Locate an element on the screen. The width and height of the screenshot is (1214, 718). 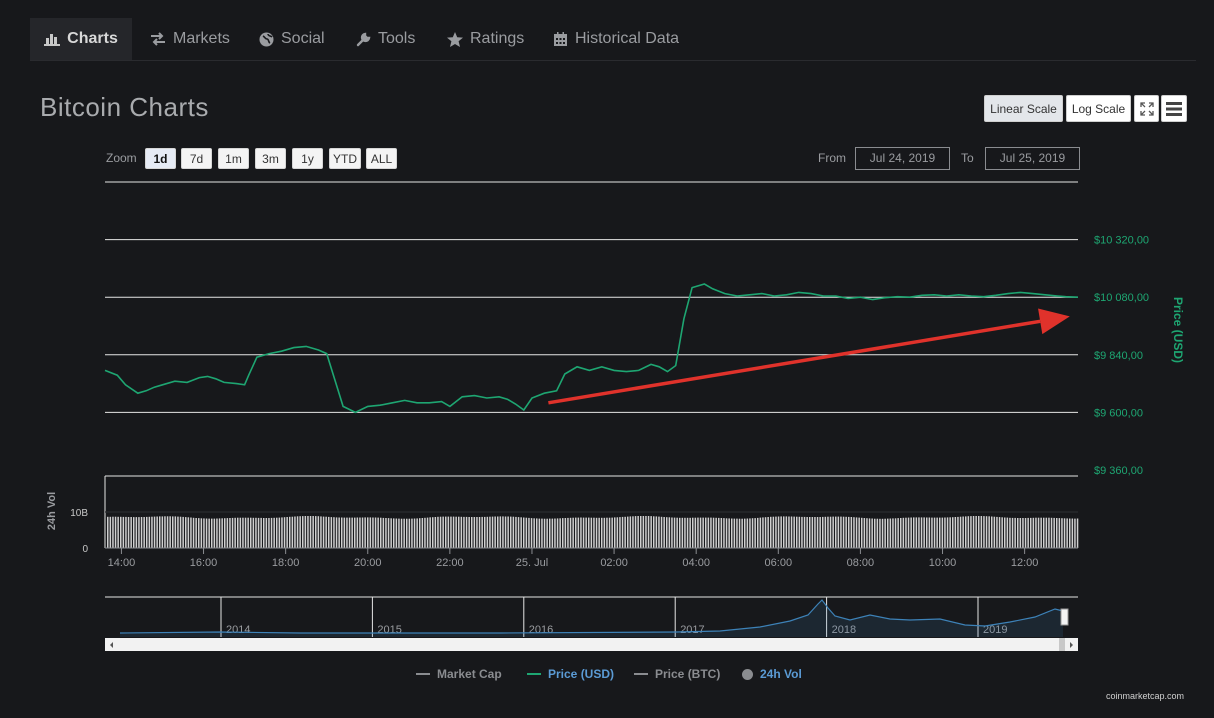
legend-price-usd: Price (USD) is located at coordinates (570, 674).